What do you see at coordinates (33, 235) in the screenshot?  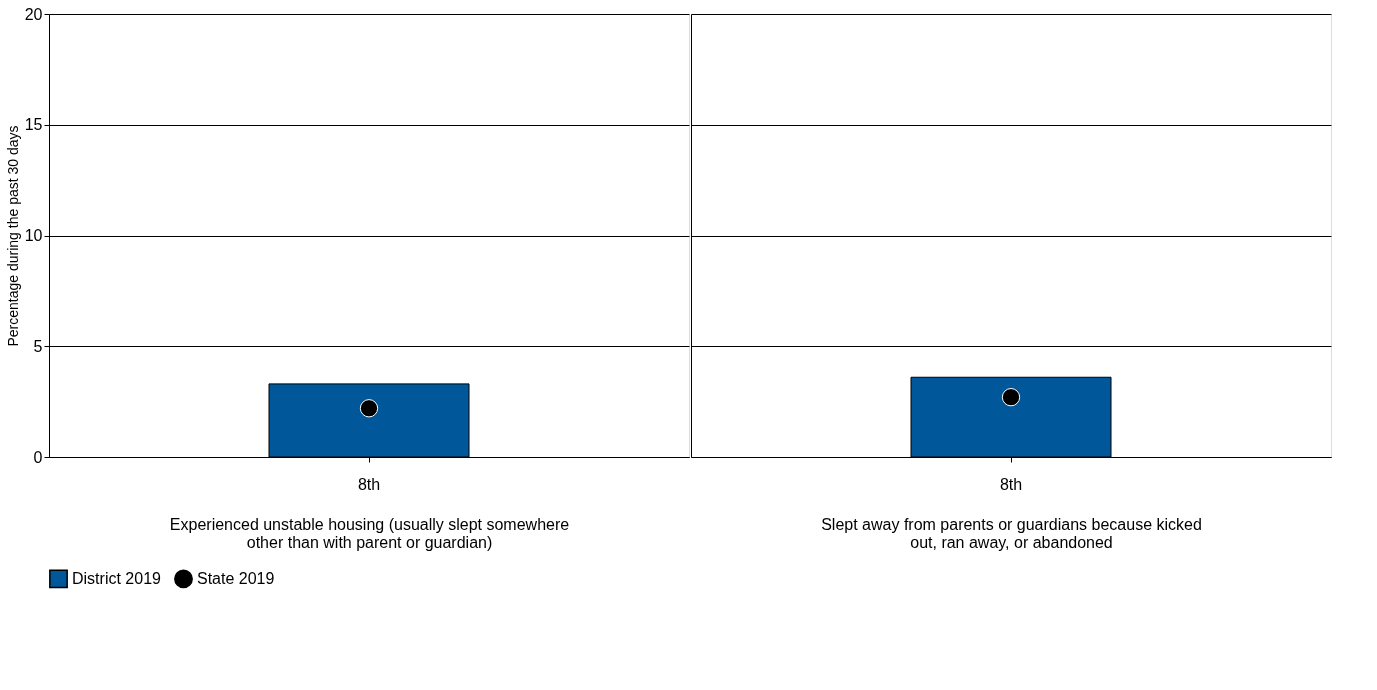 I see `y-tick-label: 10` at bounding box center [33, 235].